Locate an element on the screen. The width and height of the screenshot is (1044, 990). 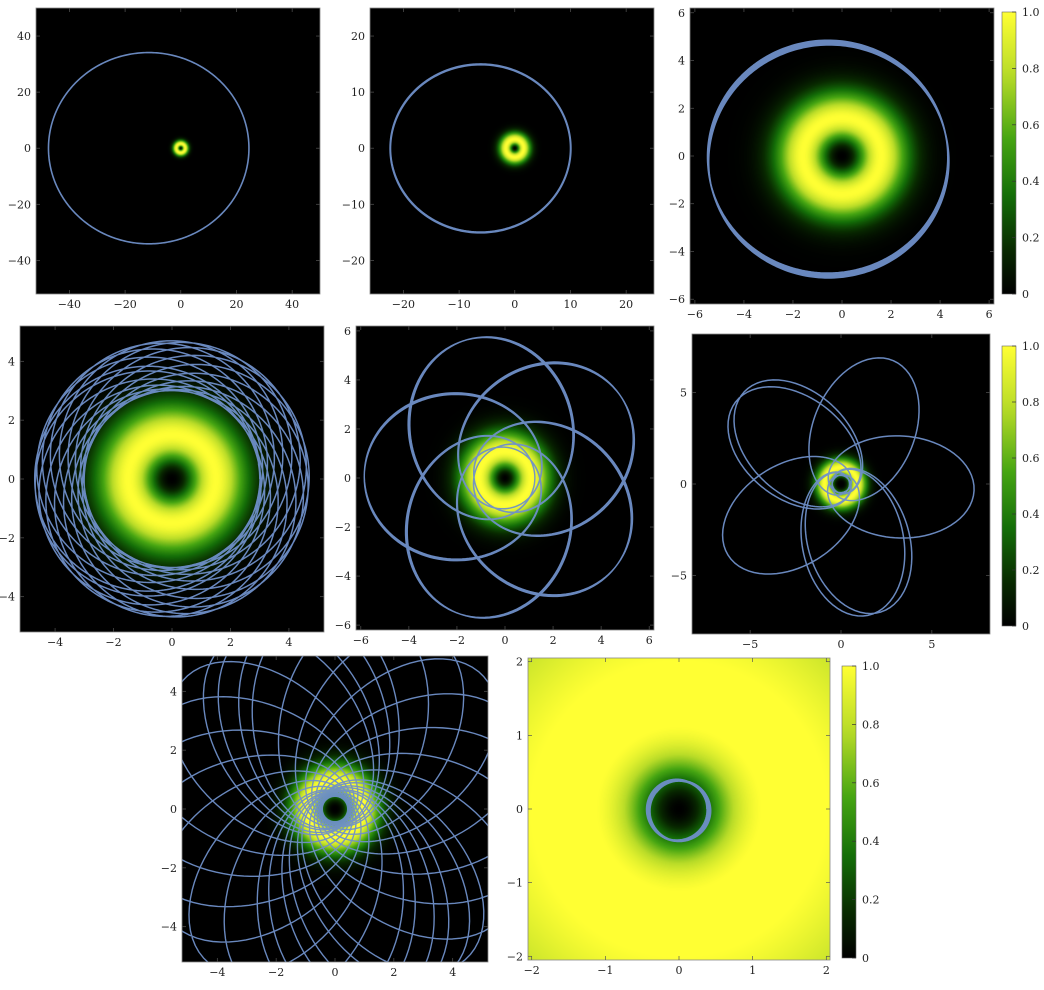
x-tick-label: −10 is located at coordinates (458, 304).